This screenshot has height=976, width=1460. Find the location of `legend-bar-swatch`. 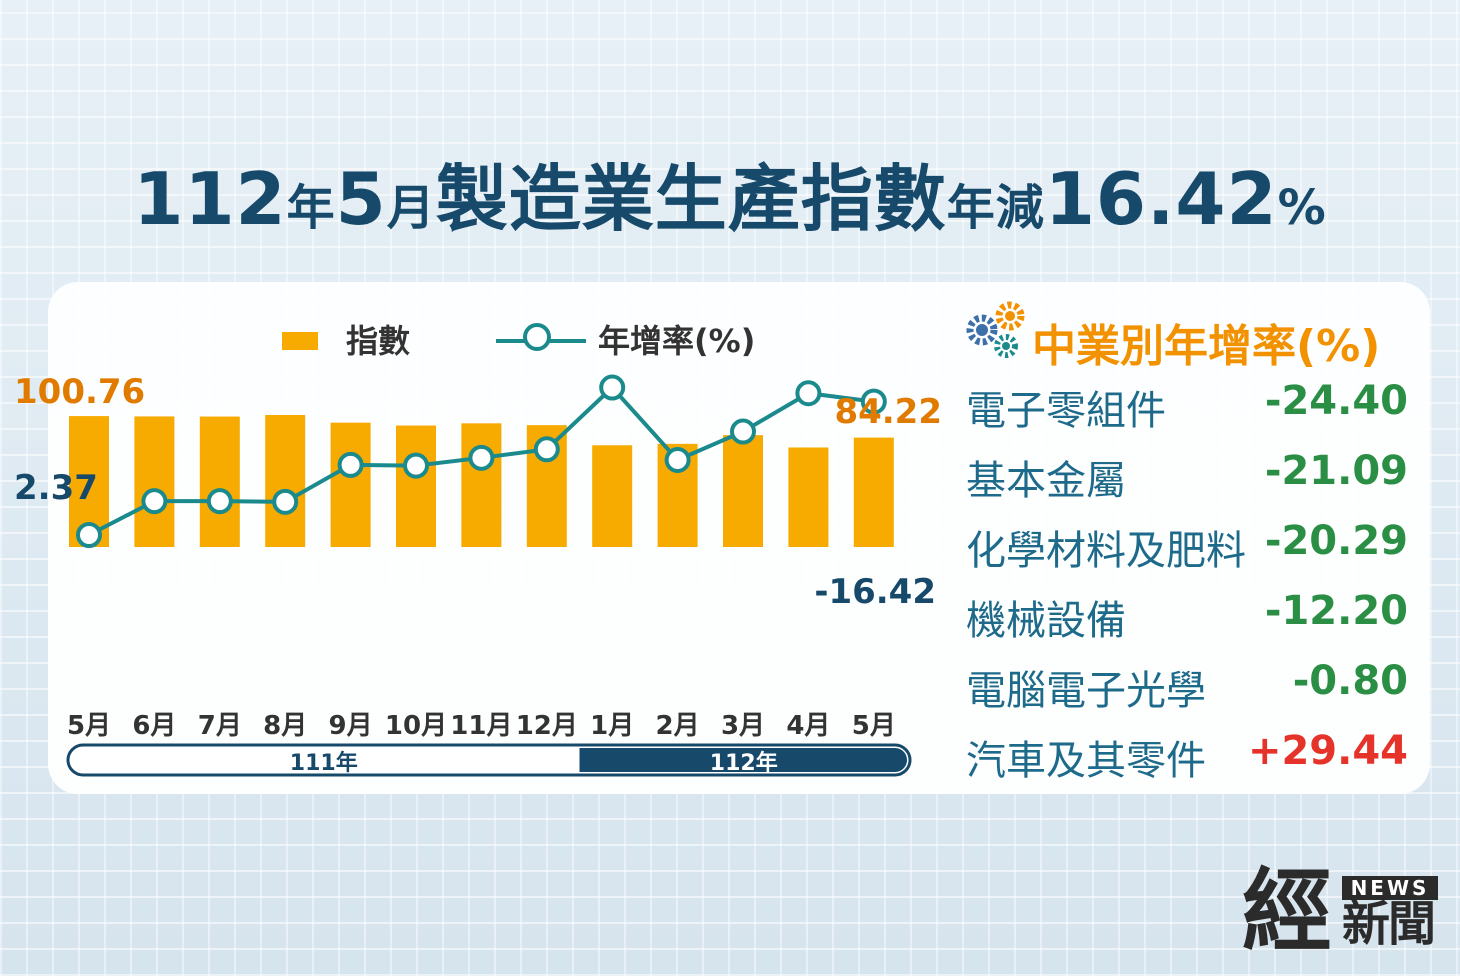

legend-bar-swatch is located at coordinates (300, 341).